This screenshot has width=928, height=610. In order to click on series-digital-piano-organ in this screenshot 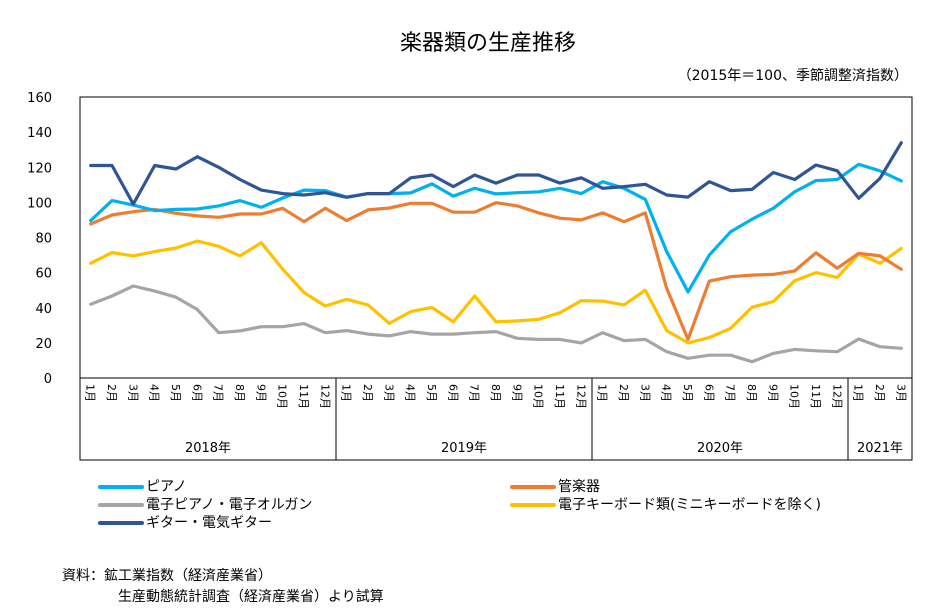, I will do `click(496, 324)`.